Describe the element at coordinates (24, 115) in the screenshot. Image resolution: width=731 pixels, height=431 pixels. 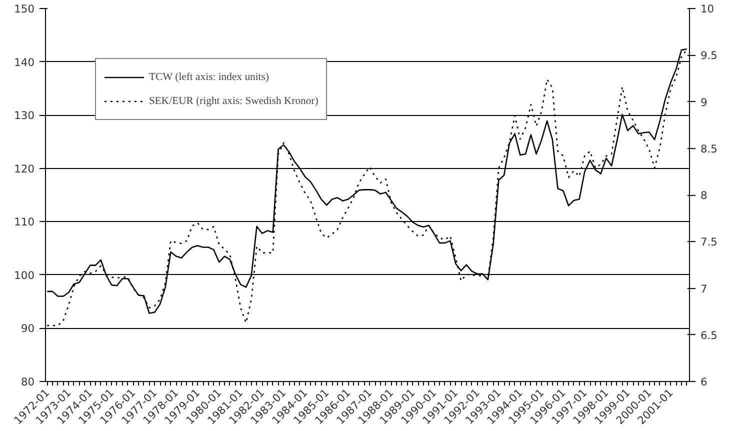
I see `y-tick-label: 130` at that location.